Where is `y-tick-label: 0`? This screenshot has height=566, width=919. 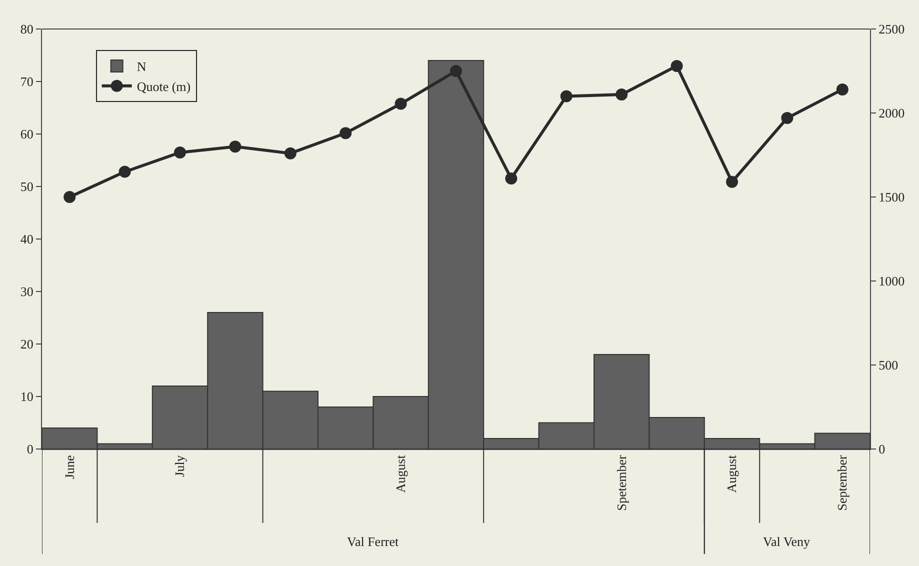
y-tick-label: 0 is located at coordinates (30, 449).